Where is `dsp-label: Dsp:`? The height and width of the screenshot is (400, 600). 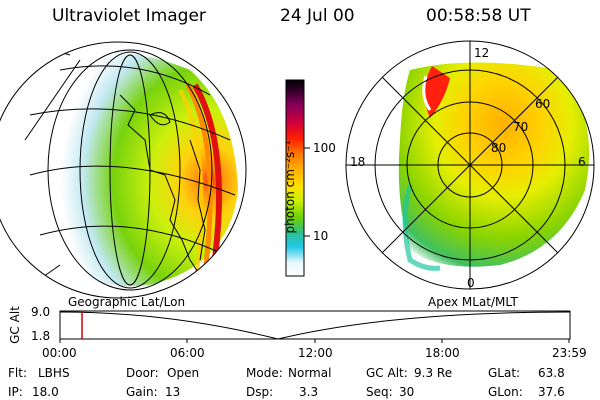 dsp-label: Dsp: is located at coordinates (260, 392).